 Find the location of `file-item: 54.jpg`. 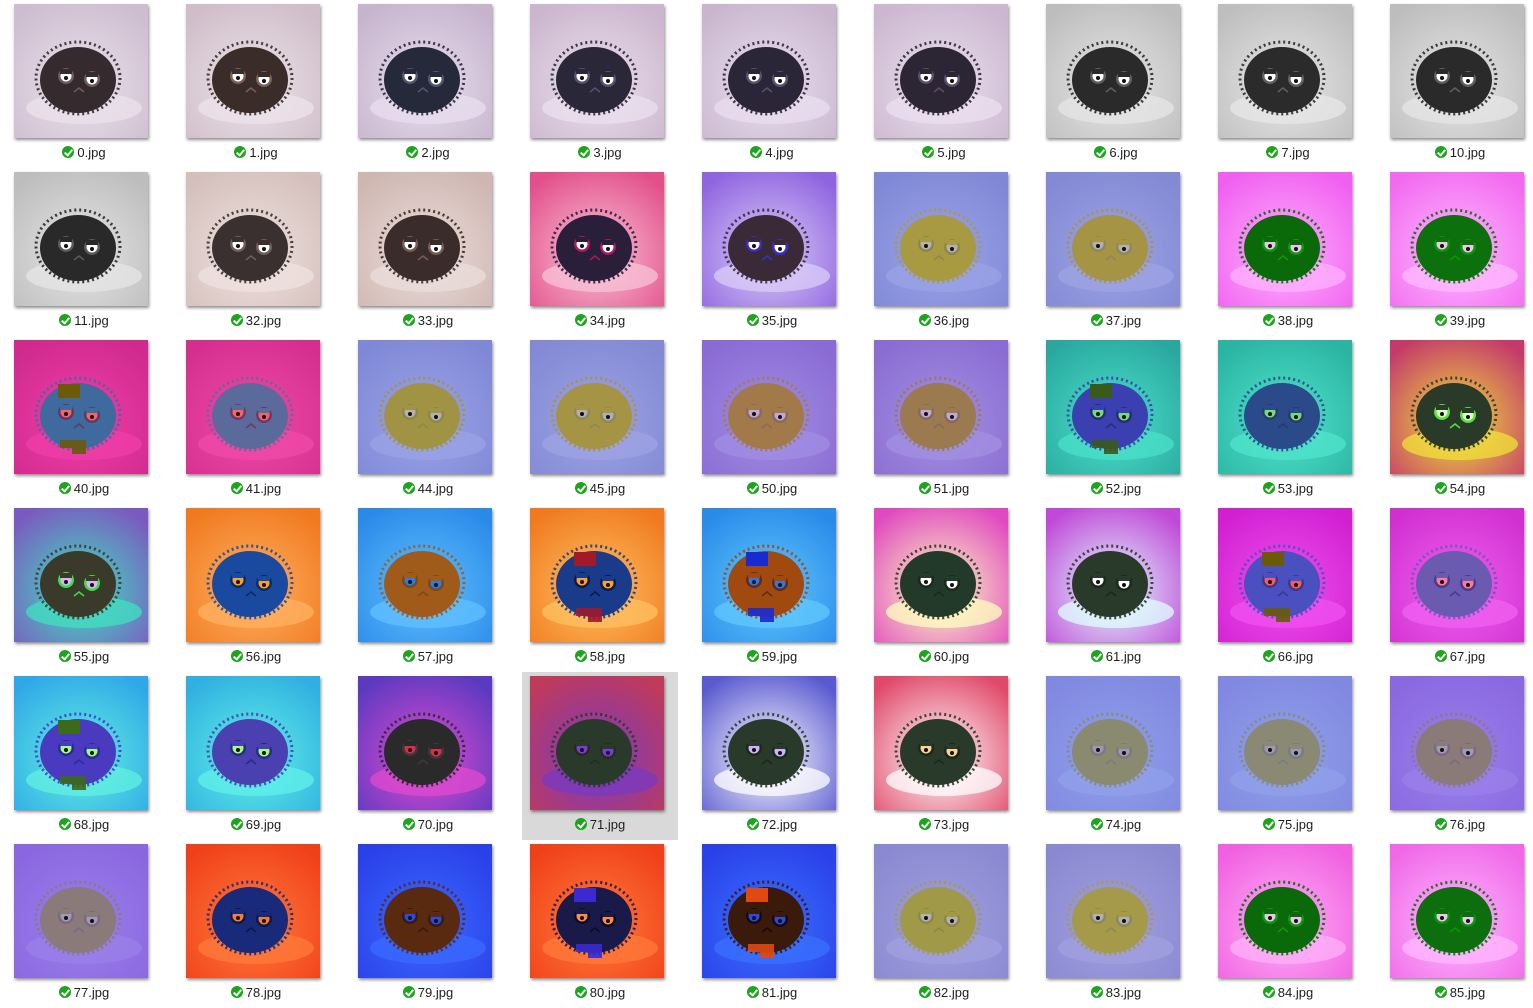

file-item: 54.jpg is located at coordinates (1457, 420).